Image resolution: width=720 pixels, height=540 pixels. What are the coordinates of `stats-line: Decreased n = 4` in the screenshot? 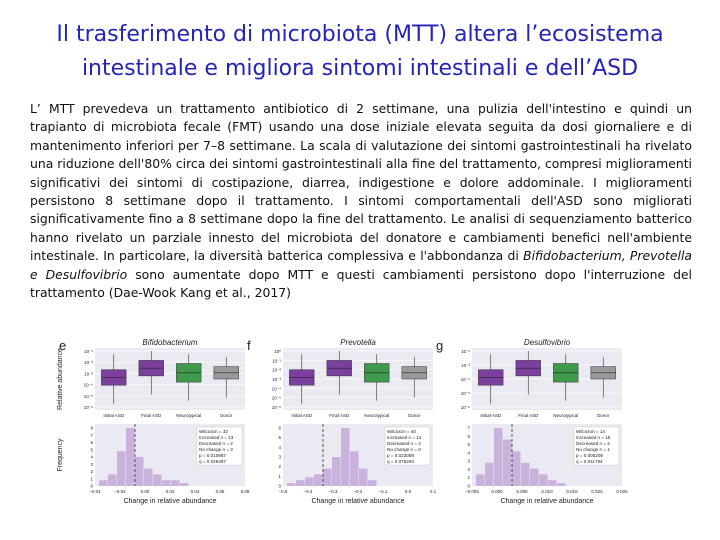 It's located at (404, 443).